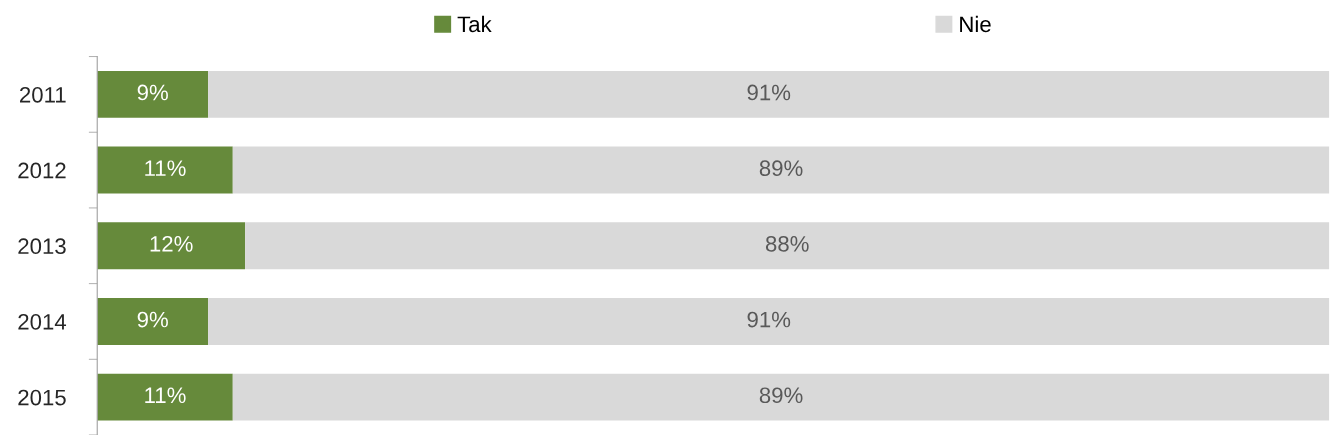 The height and width of the screenshot is (435, 1332). What do you see at coordinates (42, 322) in the screenshot?
I see `y-tick-label: 2014` at bounding box center [42, 322].